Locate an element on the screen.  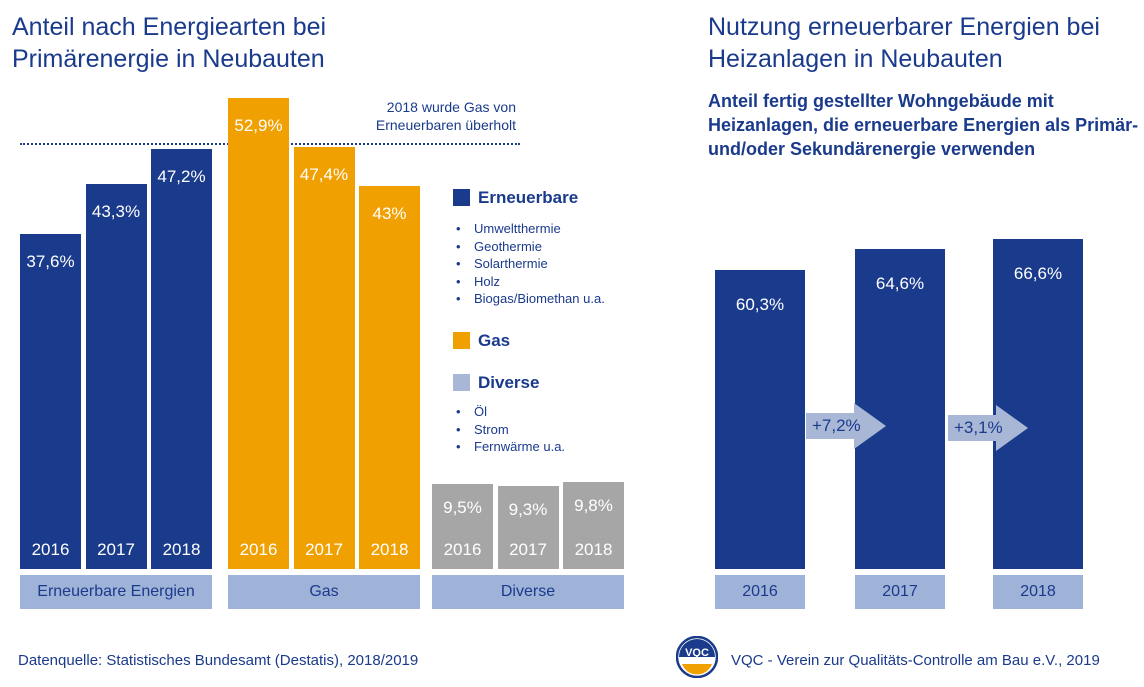
legend-item: Holz is located at coordinates (530, 282).